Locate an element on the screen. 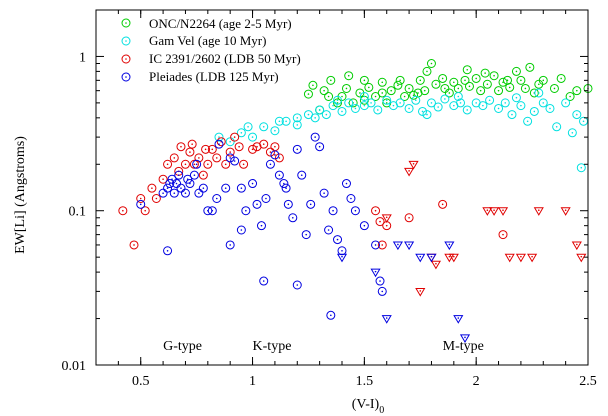 The width and height of the screenshot is (608, 416). x-tick-label: 0.5 is located at coordinates (141, 381).